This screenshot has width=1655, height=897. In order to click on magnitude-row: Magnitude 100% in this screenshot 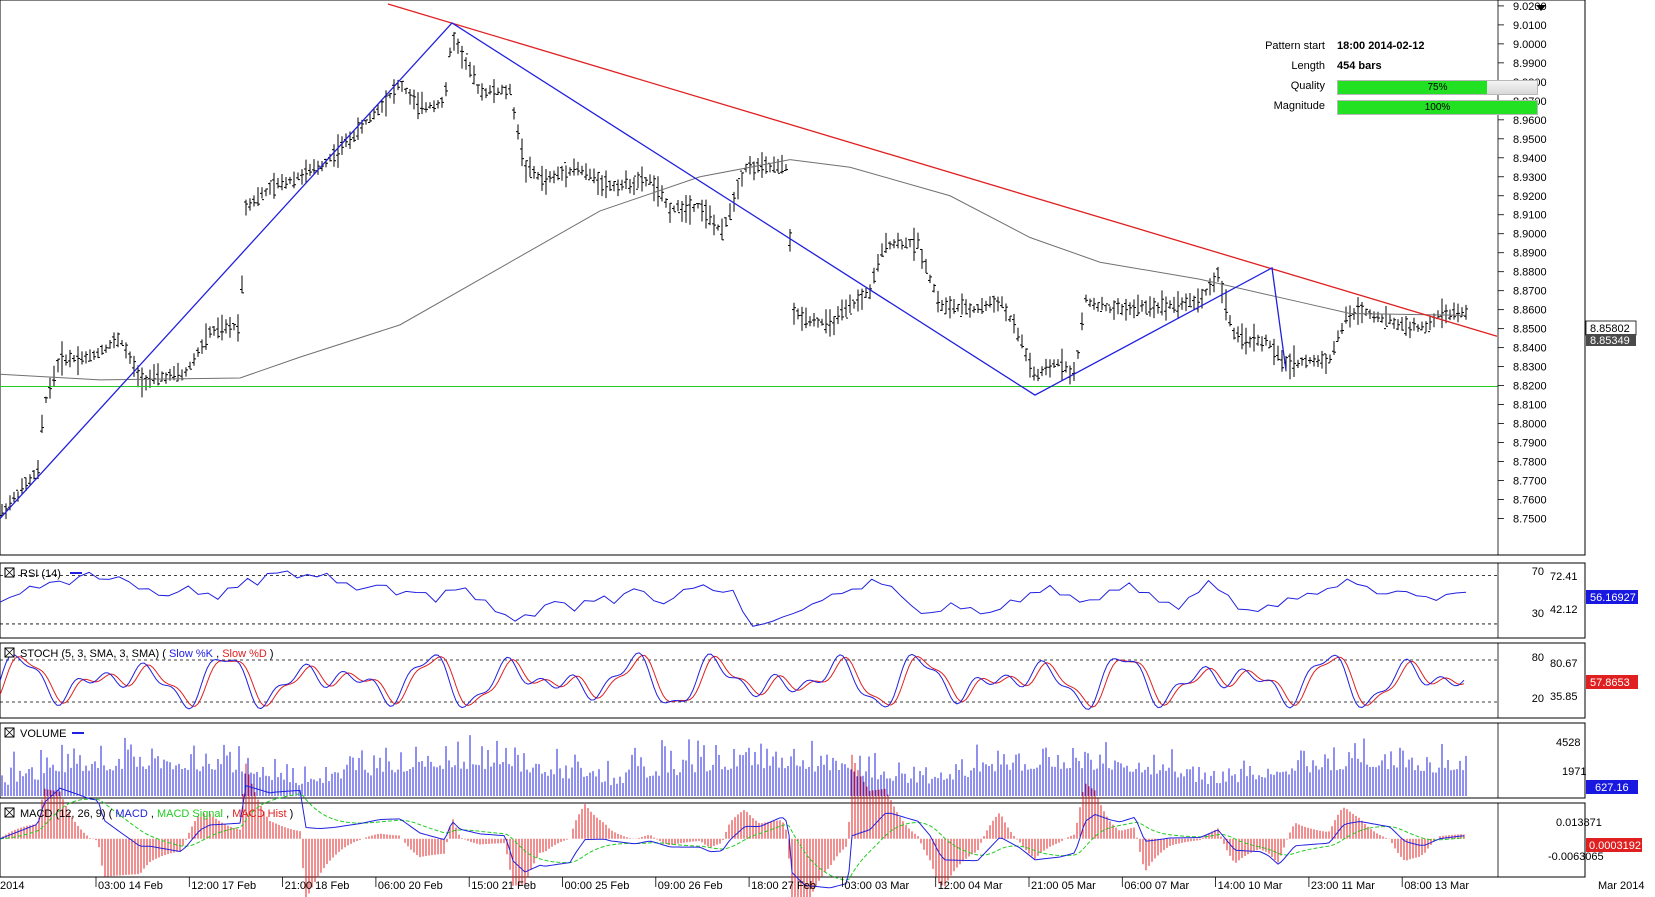, I will do `click(1405, 110)`.